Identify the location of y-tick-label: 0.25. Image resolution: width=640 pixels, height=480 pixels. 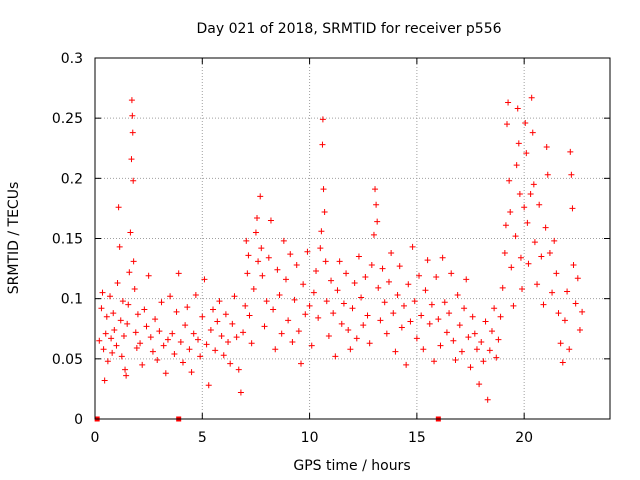
(67, 119).